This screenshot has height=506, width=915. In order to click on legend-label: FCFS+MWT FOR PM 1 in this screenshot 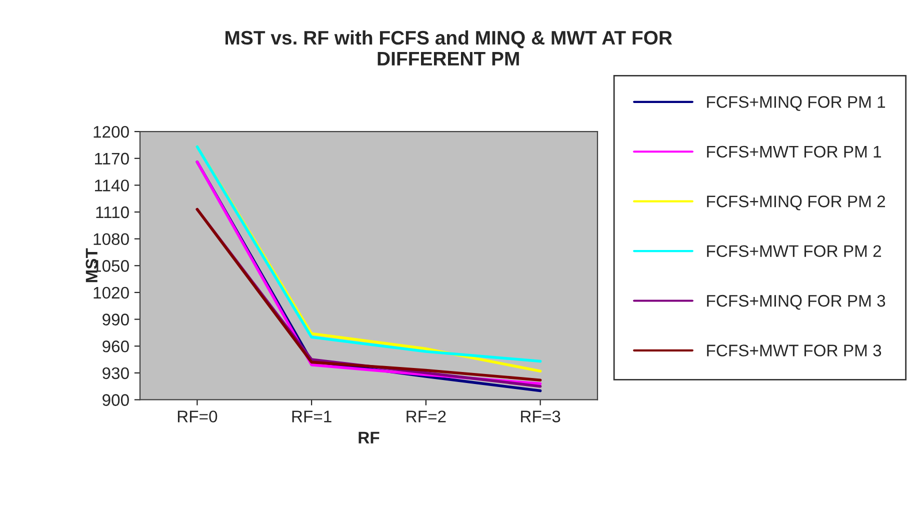, I will do `click(794, 152)`.